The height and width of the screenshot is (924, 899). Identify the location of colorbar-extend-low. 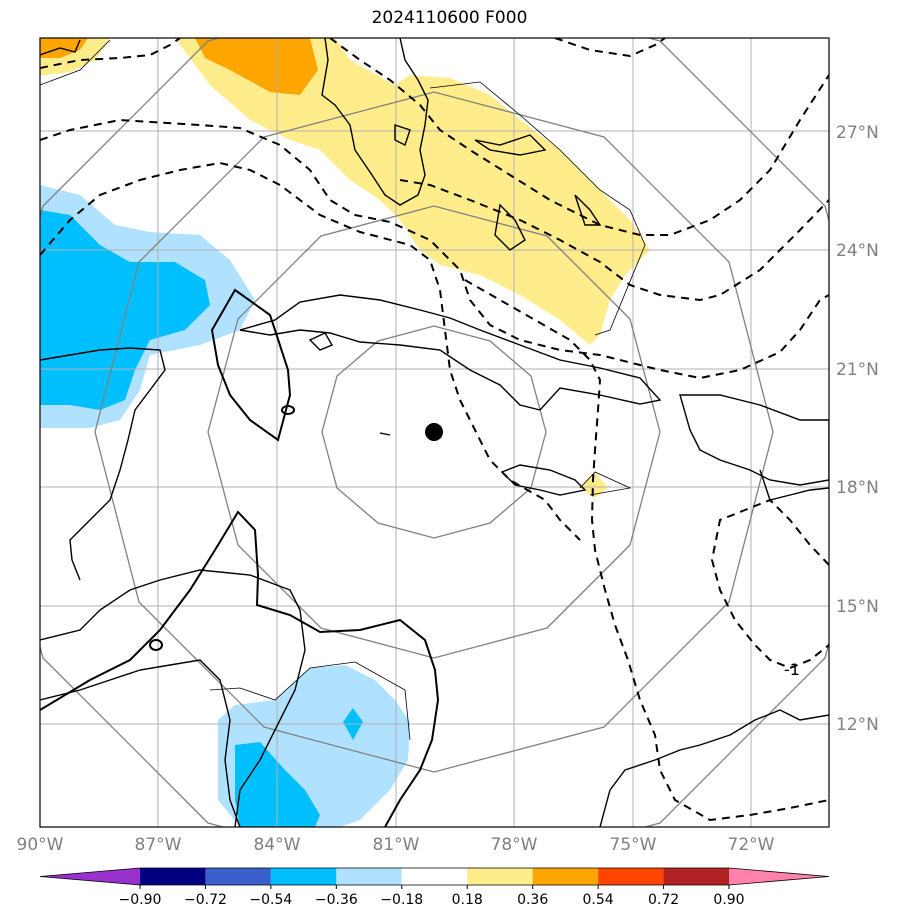
(90, 876).